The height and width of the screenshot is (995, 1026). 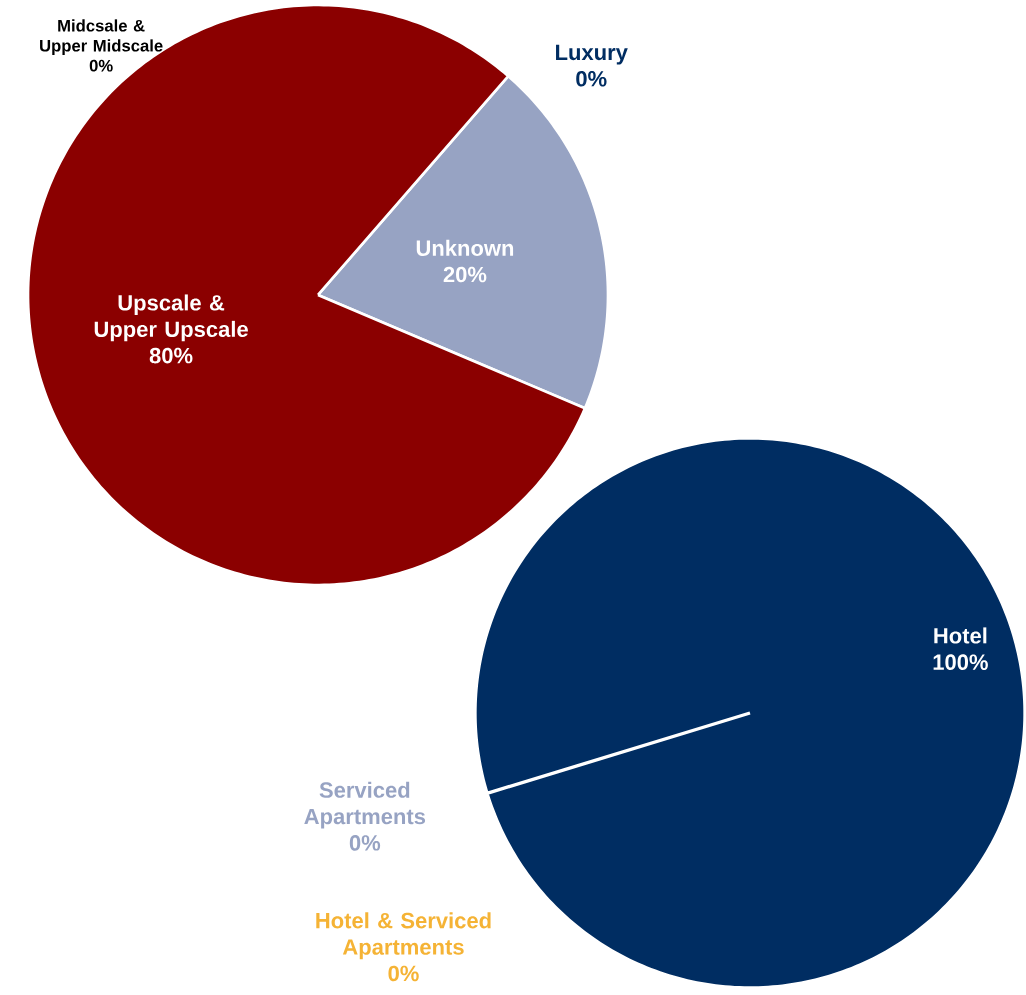 I want to click on slice-label: Unknown, so click(x=465, y=247).